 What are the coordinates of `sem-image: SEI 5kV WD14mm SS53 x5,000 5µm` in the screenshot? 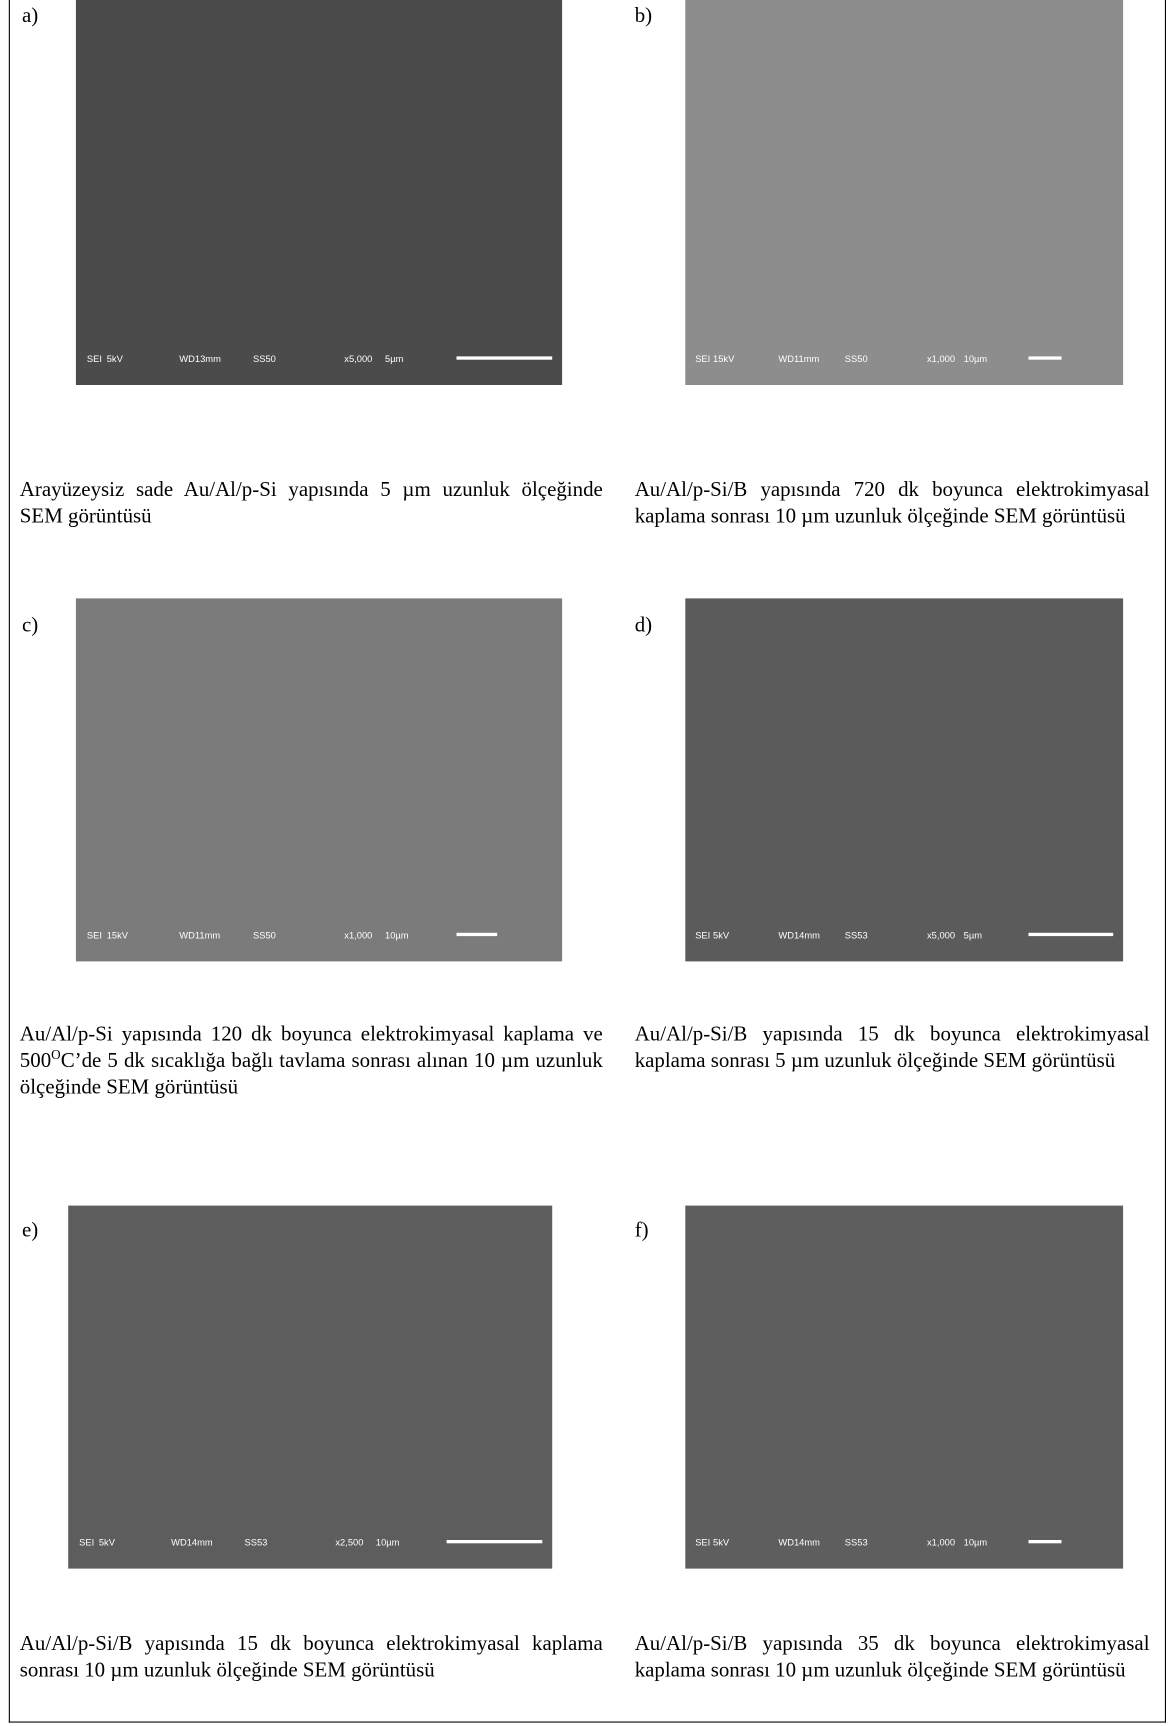 It's located at (904, 780).